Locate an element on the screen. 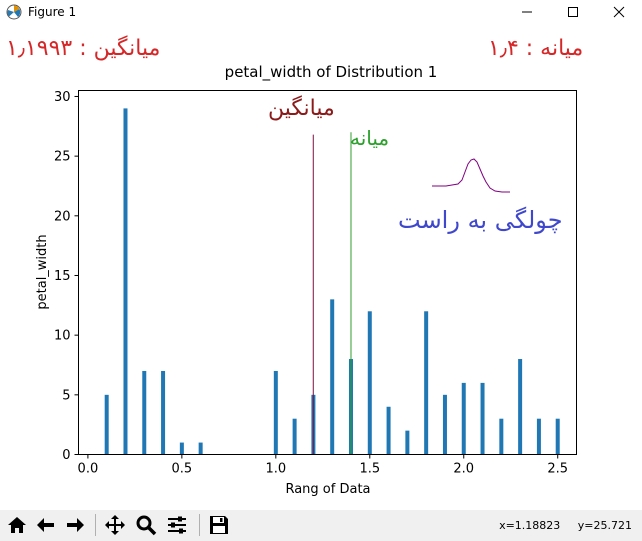 Image resolution: width=642 pixels, height=541 pixels. minimize-button is located at coordinates (527, 12).